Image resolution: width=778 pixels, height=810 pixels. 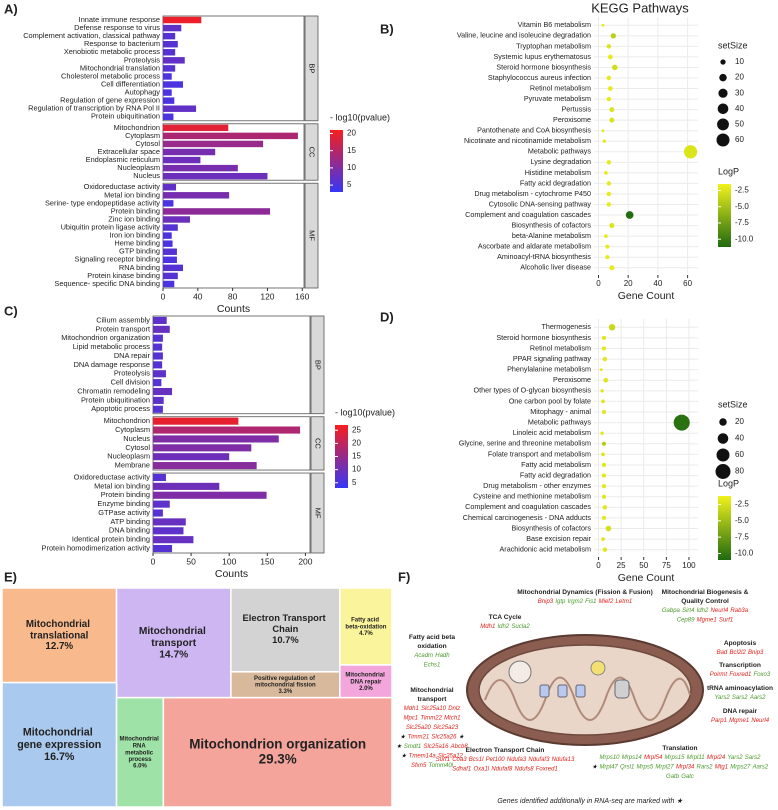 What do you see at coordinates (311, 152) in the screenshot?
I see `facet-strip` at bounding box center [311, 152].